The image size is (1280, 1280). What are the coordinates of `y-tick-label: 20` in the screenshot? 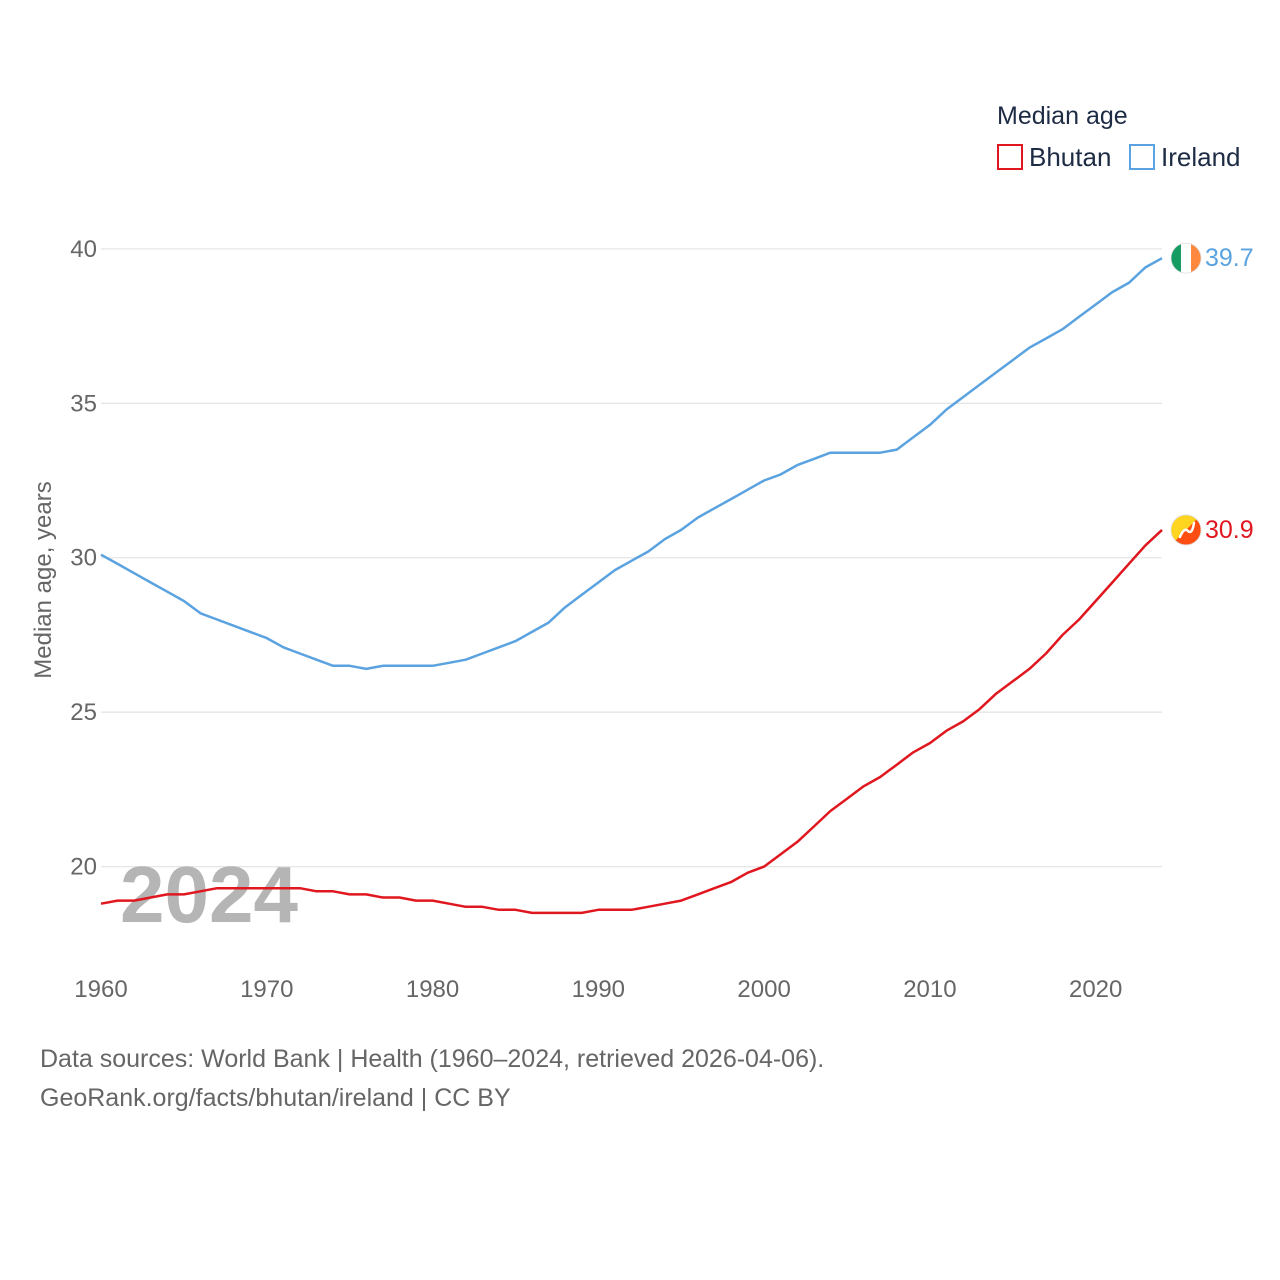 It's located at (83, 867).